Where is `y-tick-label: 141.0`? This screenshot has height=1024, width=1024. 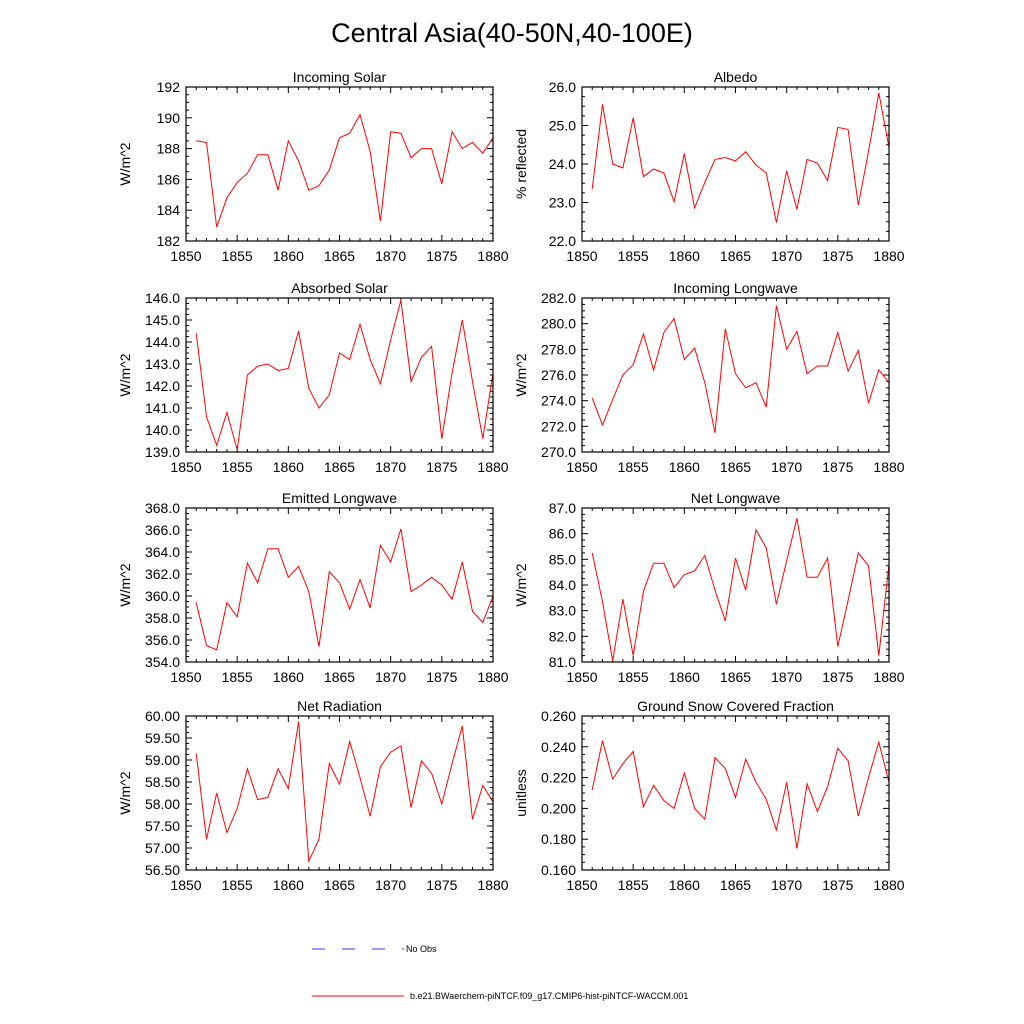 y-tick-label: 141.0 is located at coordinates (162, 408).